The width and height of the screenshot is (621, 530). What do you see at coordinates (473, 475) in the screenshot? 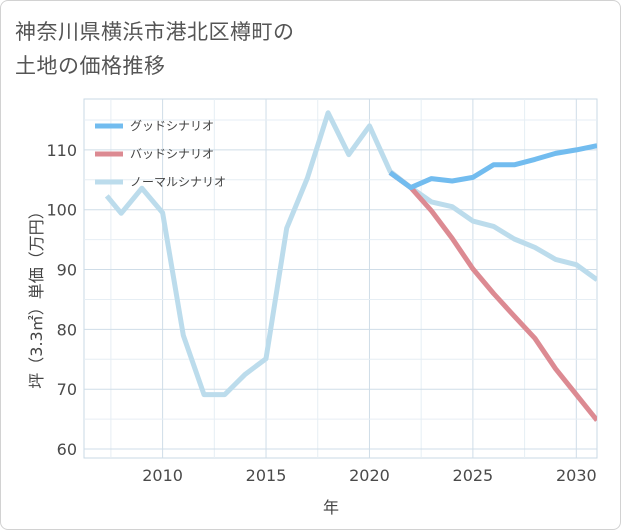
I see `x-tick-label: 2025` at bounding box center [473, 475].